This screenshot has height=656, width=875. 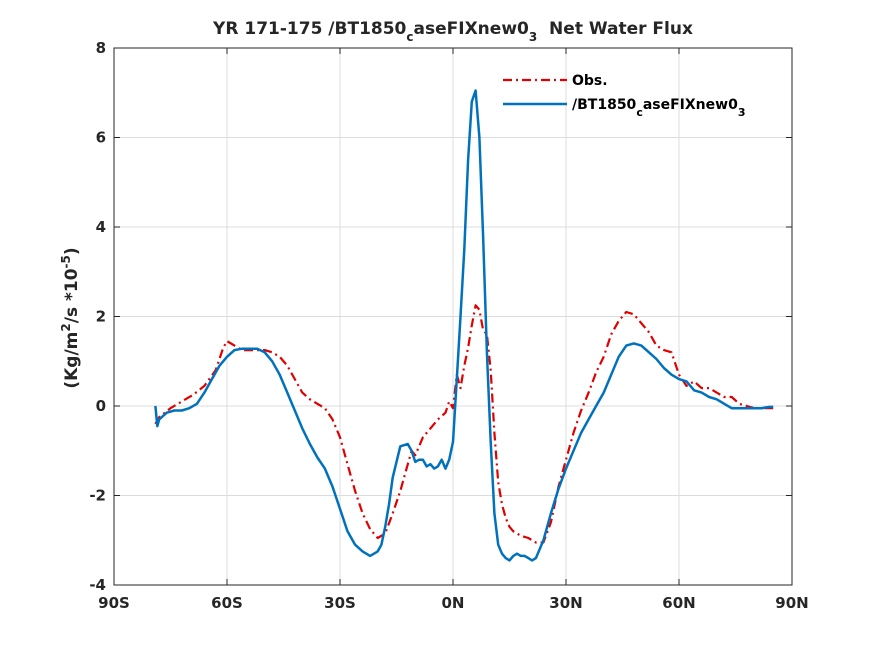 What do you see at coordinates (604, 105) in the screenshot?
I see `legend-model-prefix: /BT1850` at bounding box center [604, 105].